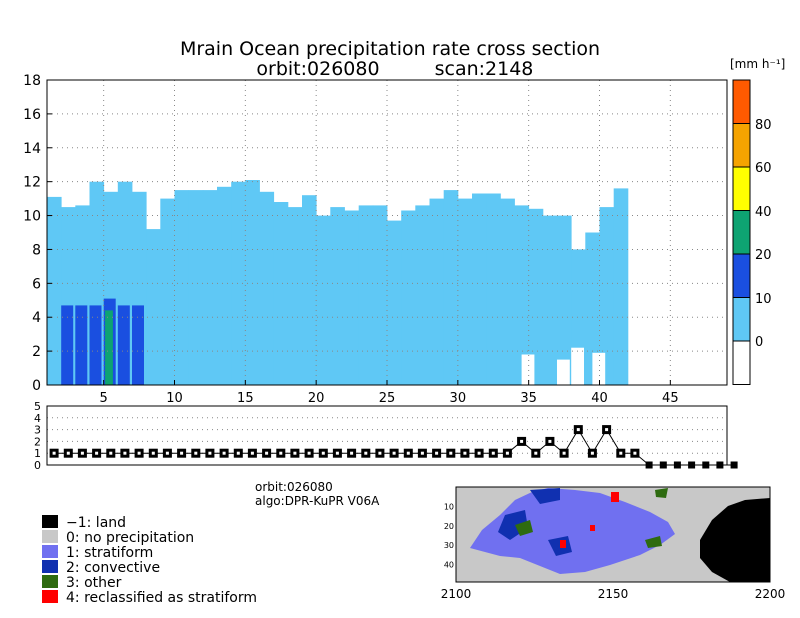  What do you see at coordinates (37, 453) in the screenshot?
I see `flag-y-tick-label-1: 1` at bounding box center [37, 453].